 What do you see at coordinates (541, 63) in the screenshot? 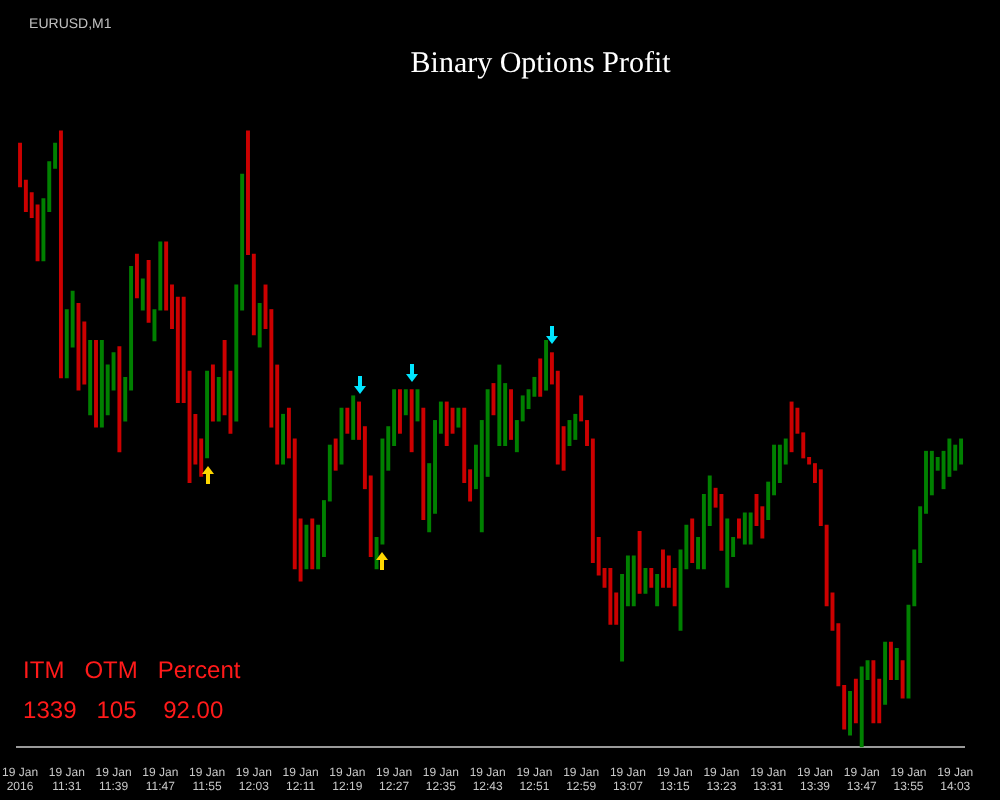
I see `chart-title: Binary Options Profit` at bounding box center [541, 63].